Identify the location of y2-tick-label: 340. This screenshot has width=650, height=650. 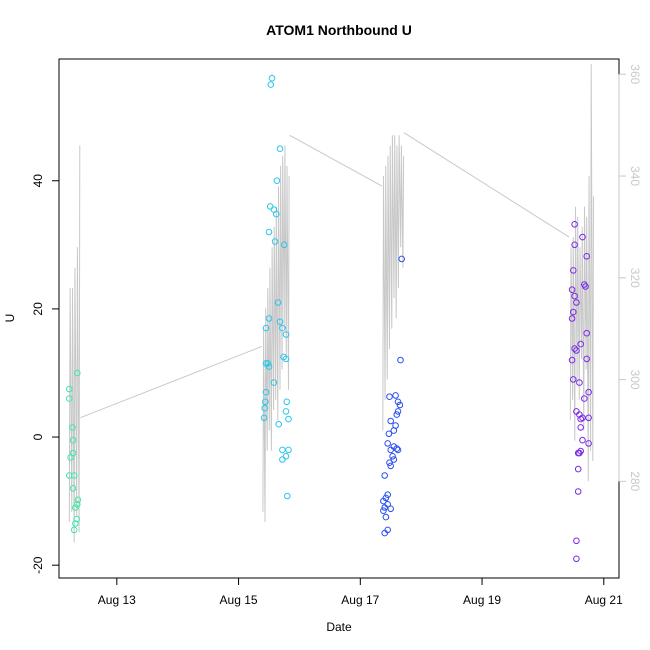
(635, 176).